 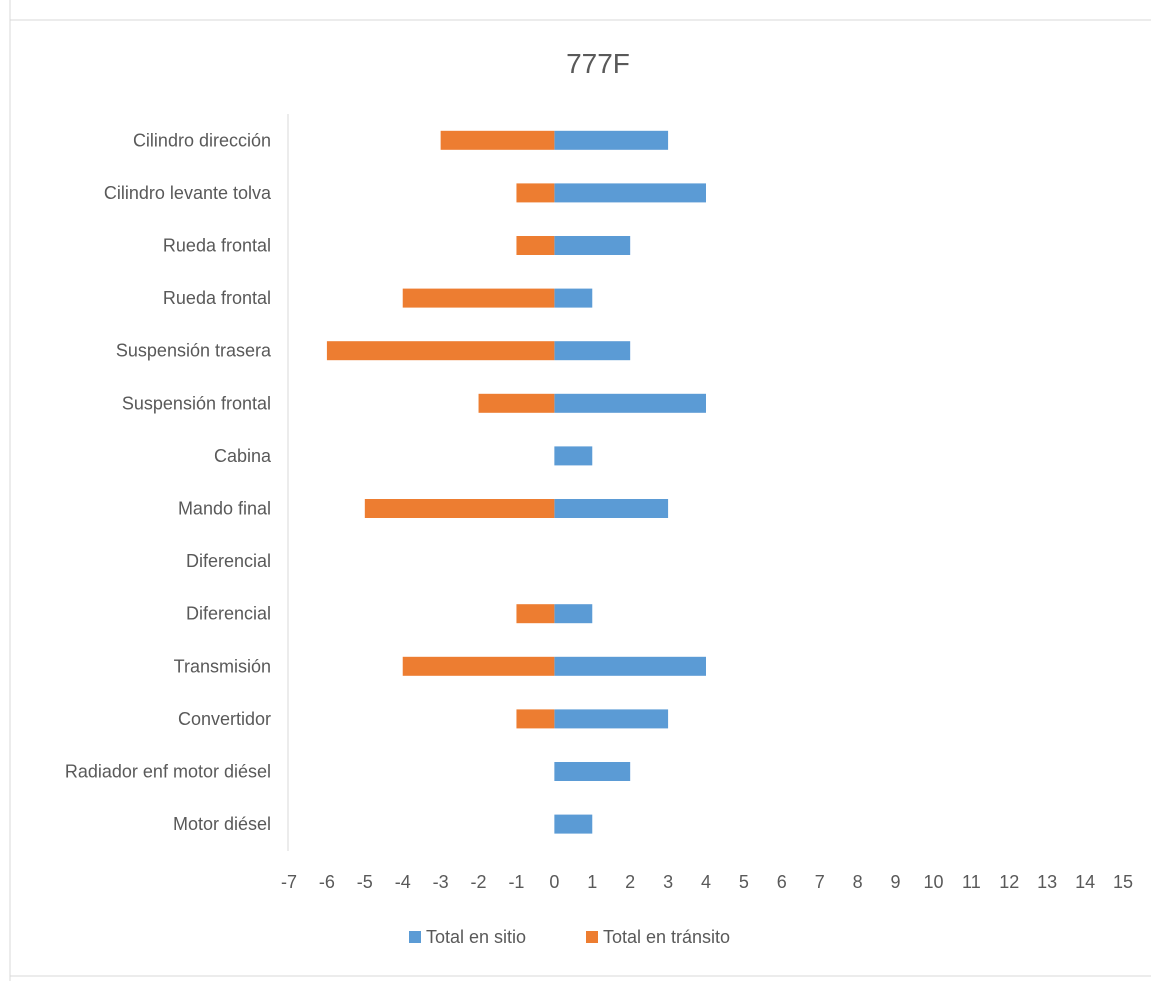 I want to click on x-tick-label: -6, so click(x=327, y=882).